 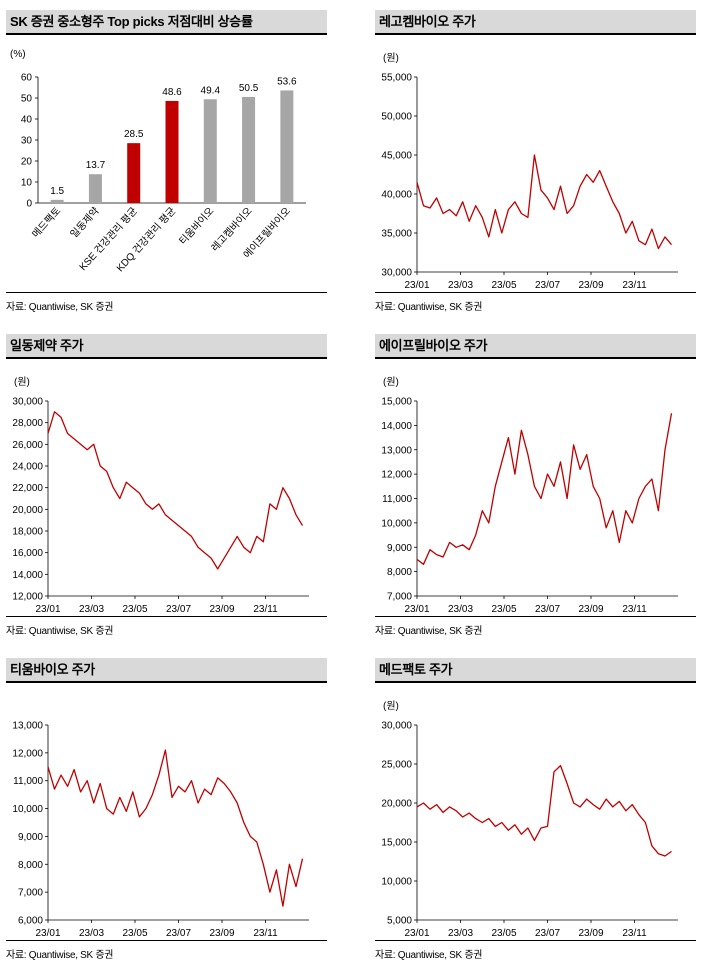 I want to click on y-tick-label: 30, so click(x=27, y=141).